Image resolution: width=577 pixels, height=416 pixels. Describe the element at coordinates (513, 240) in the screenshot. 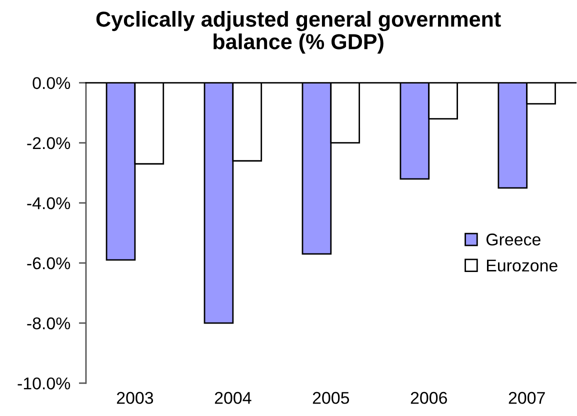

I see `legend-label: Greece` at that location.